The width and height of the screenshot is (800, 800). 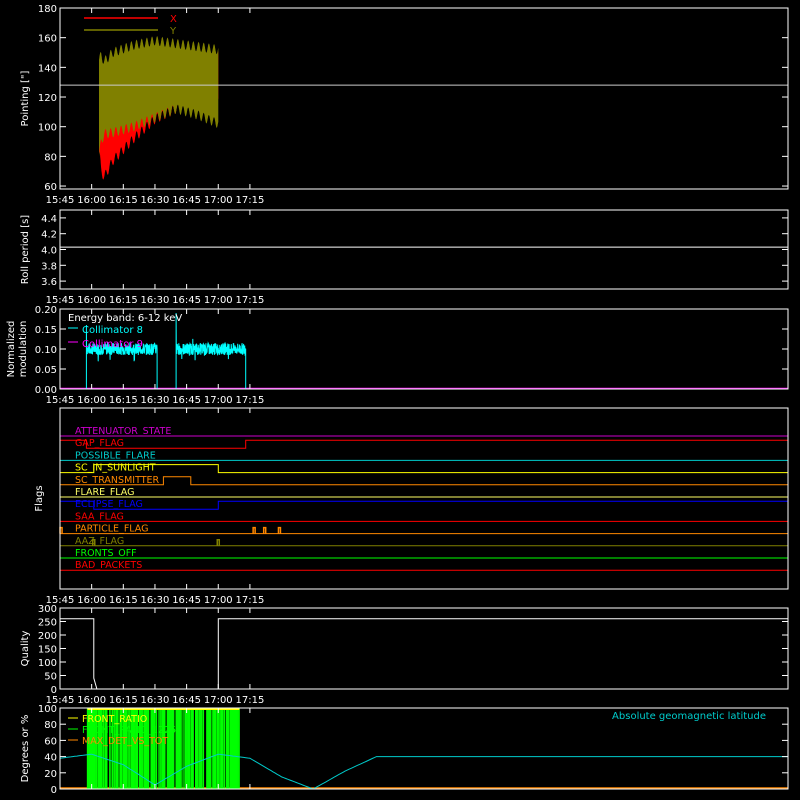 I want to click on ratios-frame, so click(x=424, y=748).